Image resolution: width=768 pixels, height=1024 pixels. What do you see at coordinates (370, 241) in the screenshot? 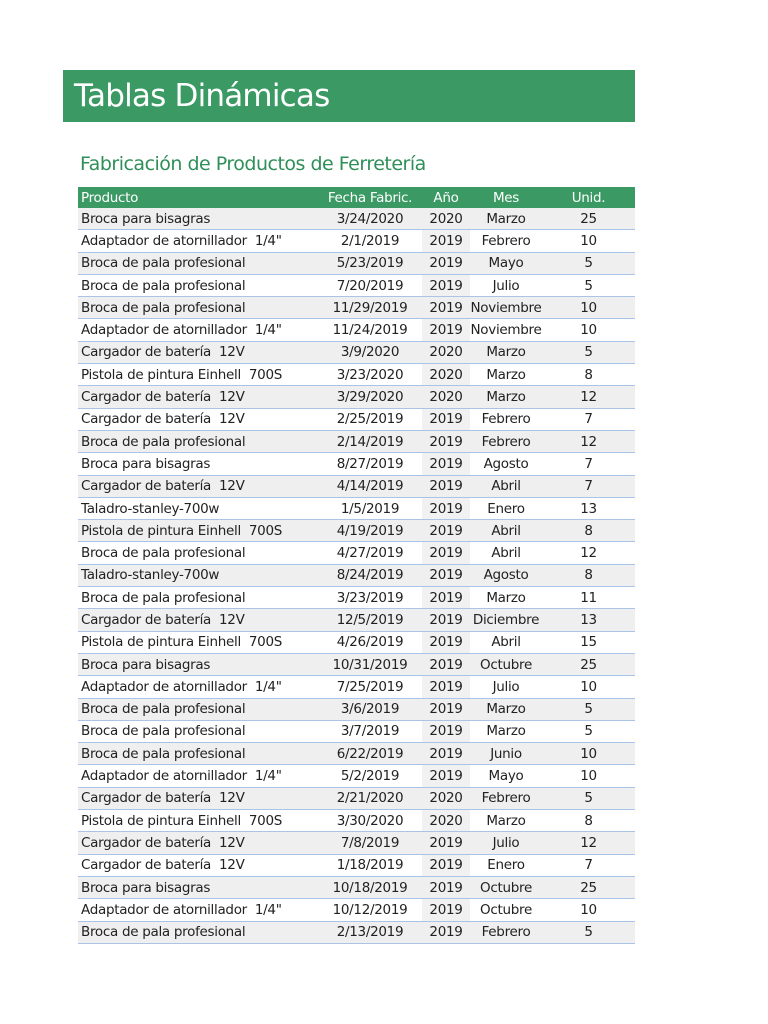
I see `cell-fecha: 2/1/2019` at bounding box center [370, 241].